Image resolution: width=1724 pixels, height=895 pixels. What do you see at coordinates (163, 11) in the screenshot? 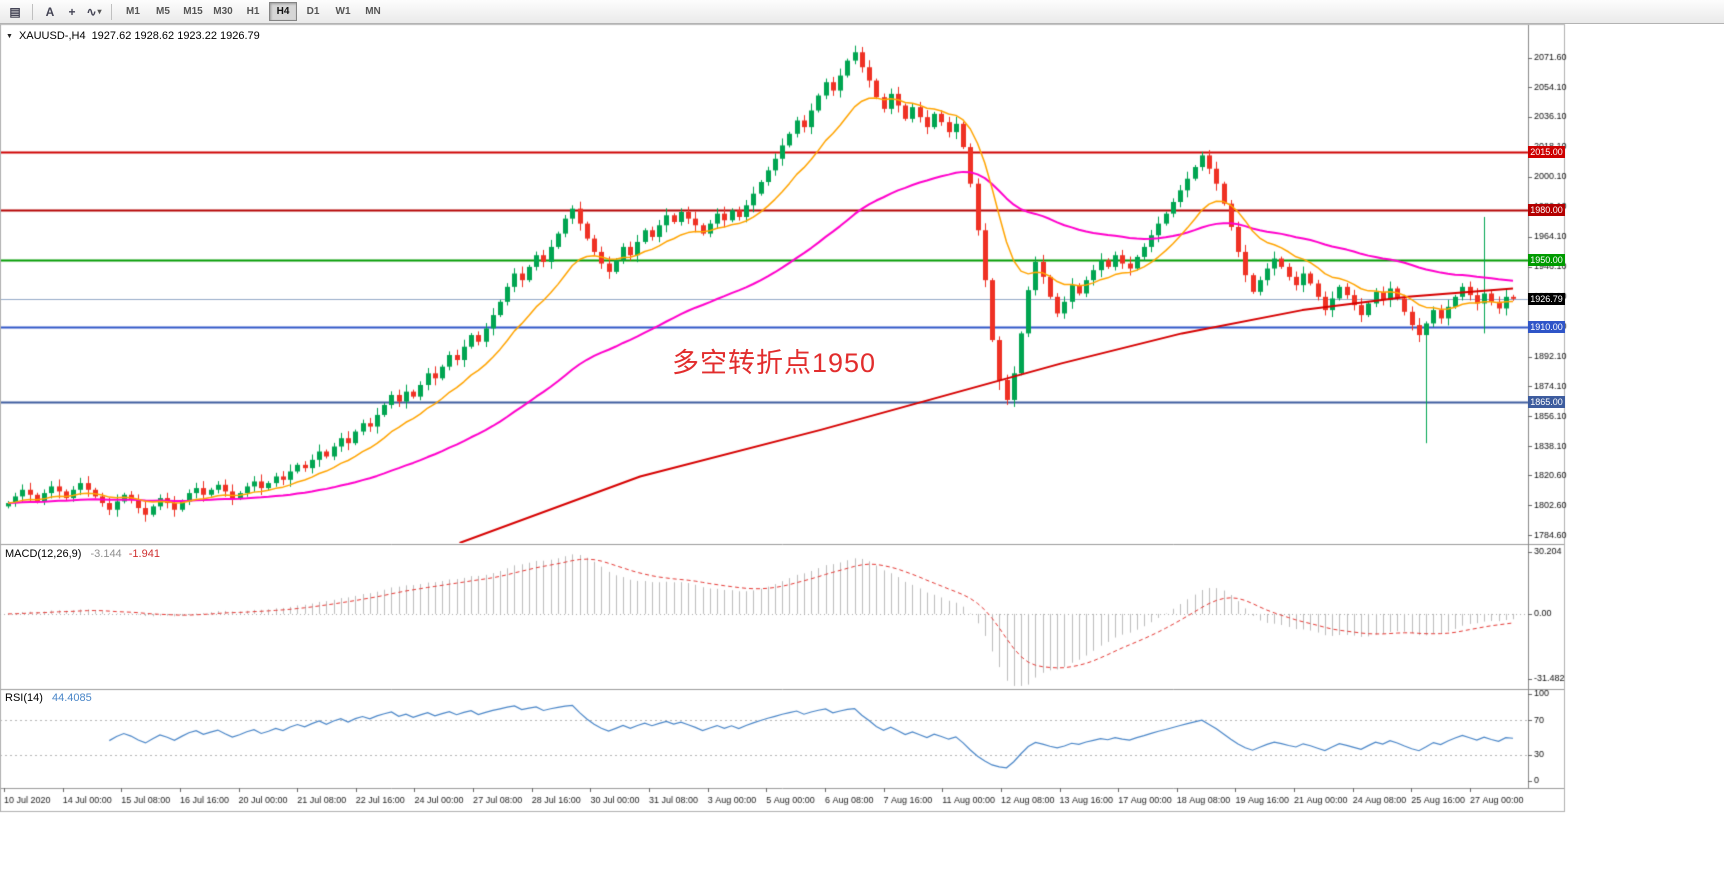
I see `timeframe-button-m5: M5` at bounding box center [163, 11].